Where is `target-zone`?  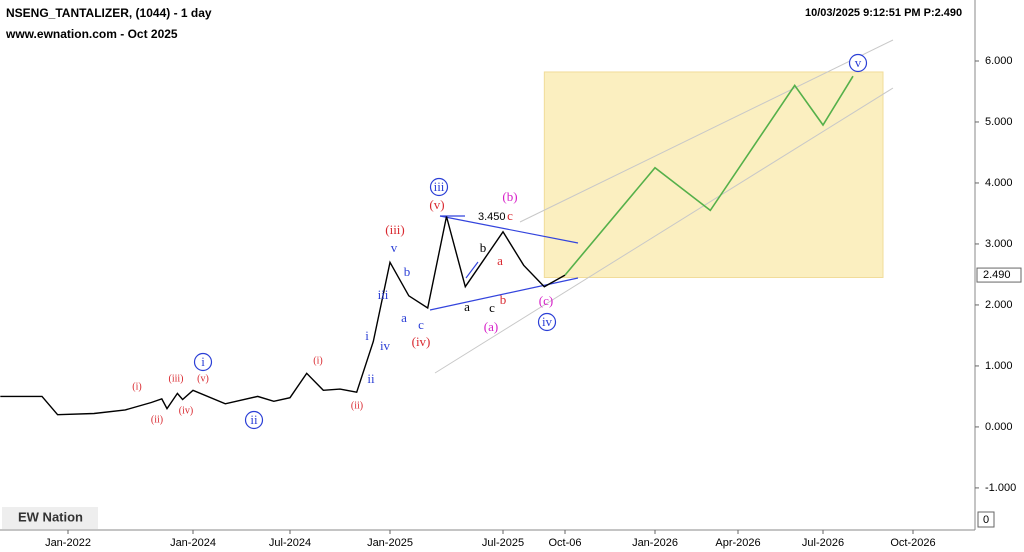
target-zone is located at coordinates (713, 175).